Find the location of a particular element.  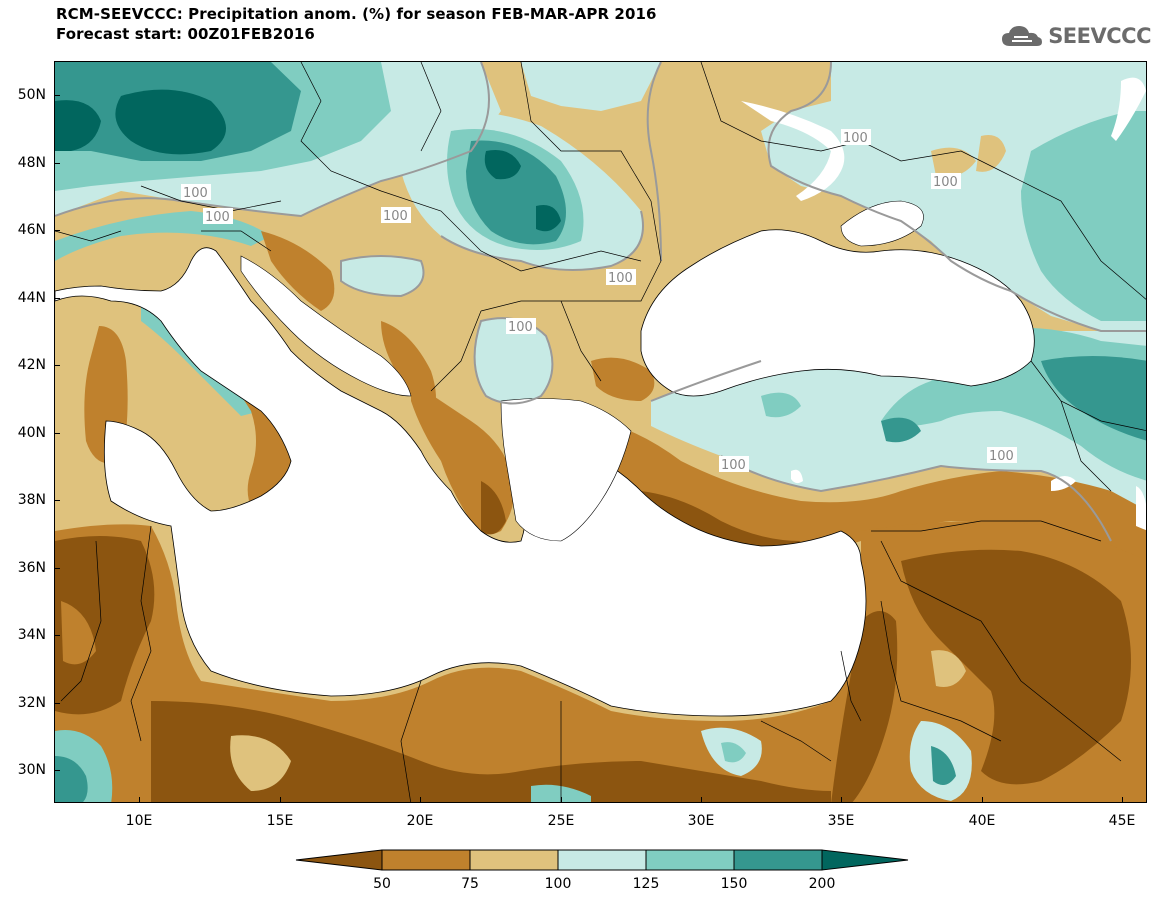

colorbar-label-100: 100 is located at coordinates (558, 884).